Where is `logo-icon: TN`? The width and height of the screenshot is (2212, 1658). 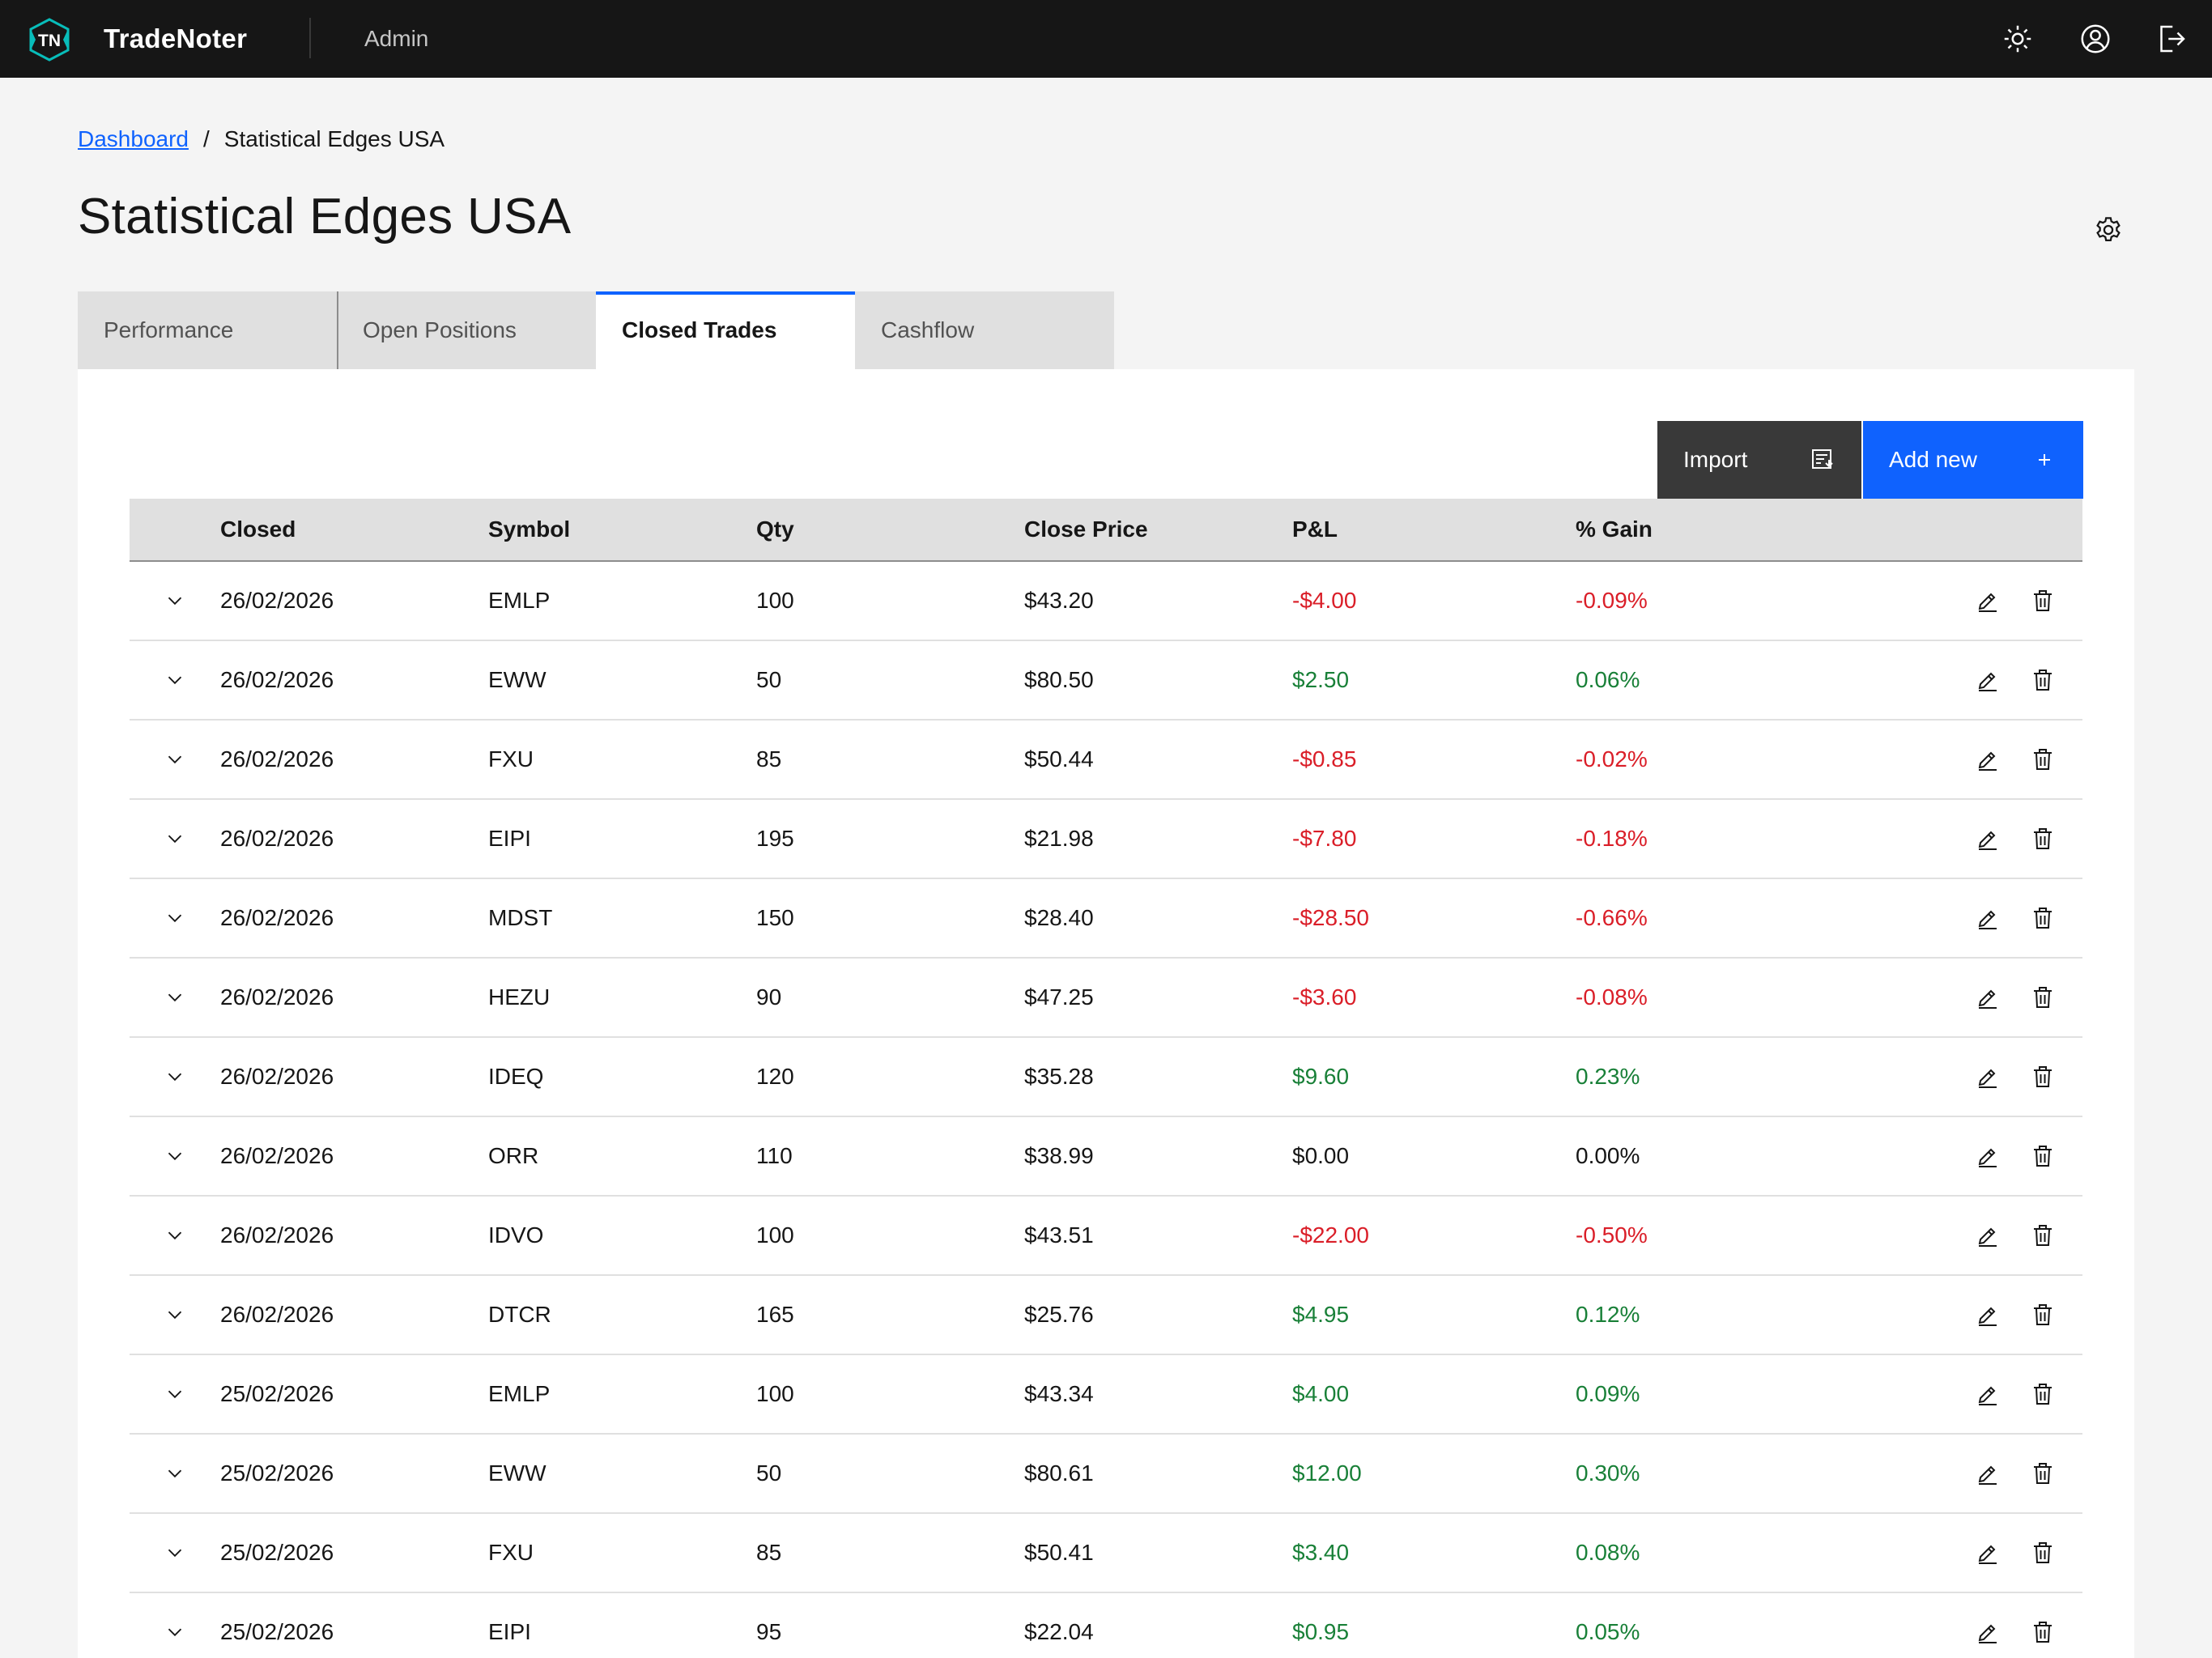 logo-icon: TN is located at coordinates (49, 40).